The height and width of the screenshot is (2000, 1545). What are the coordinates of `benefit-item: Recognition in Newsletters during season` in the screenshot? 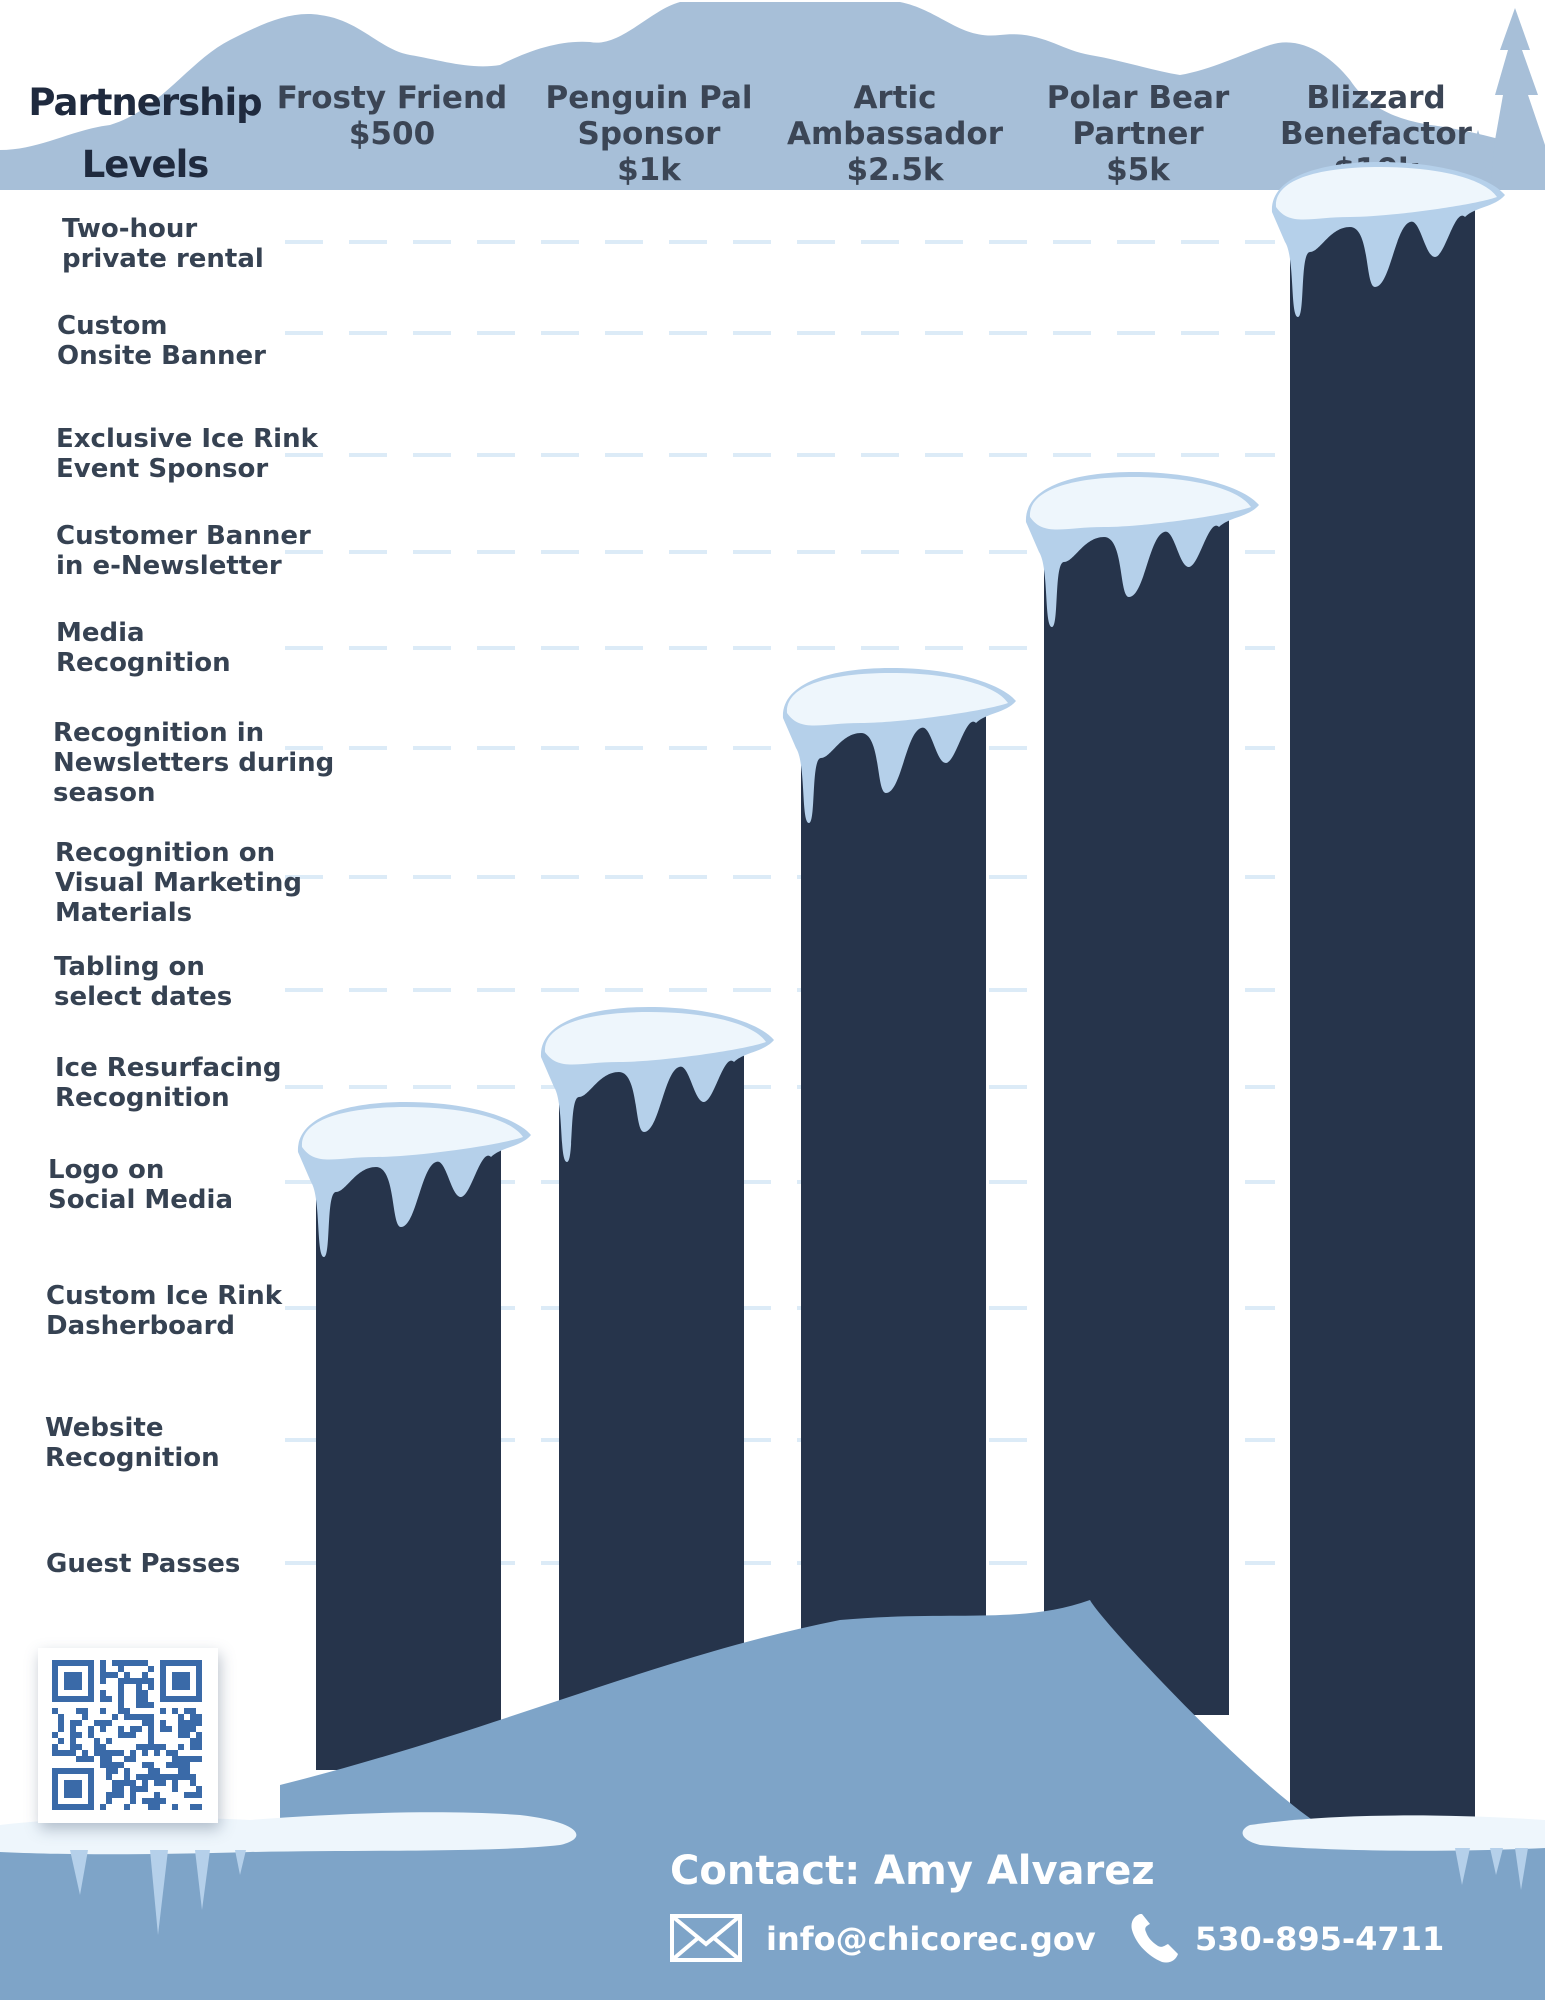 It's located at (194, 763).